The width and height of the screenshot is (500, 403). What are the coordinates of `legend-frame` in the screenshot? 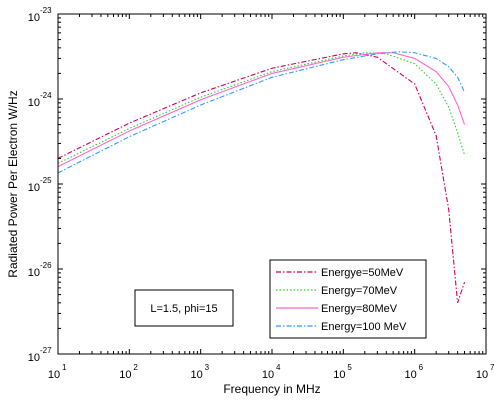 It's located at (348, 299).